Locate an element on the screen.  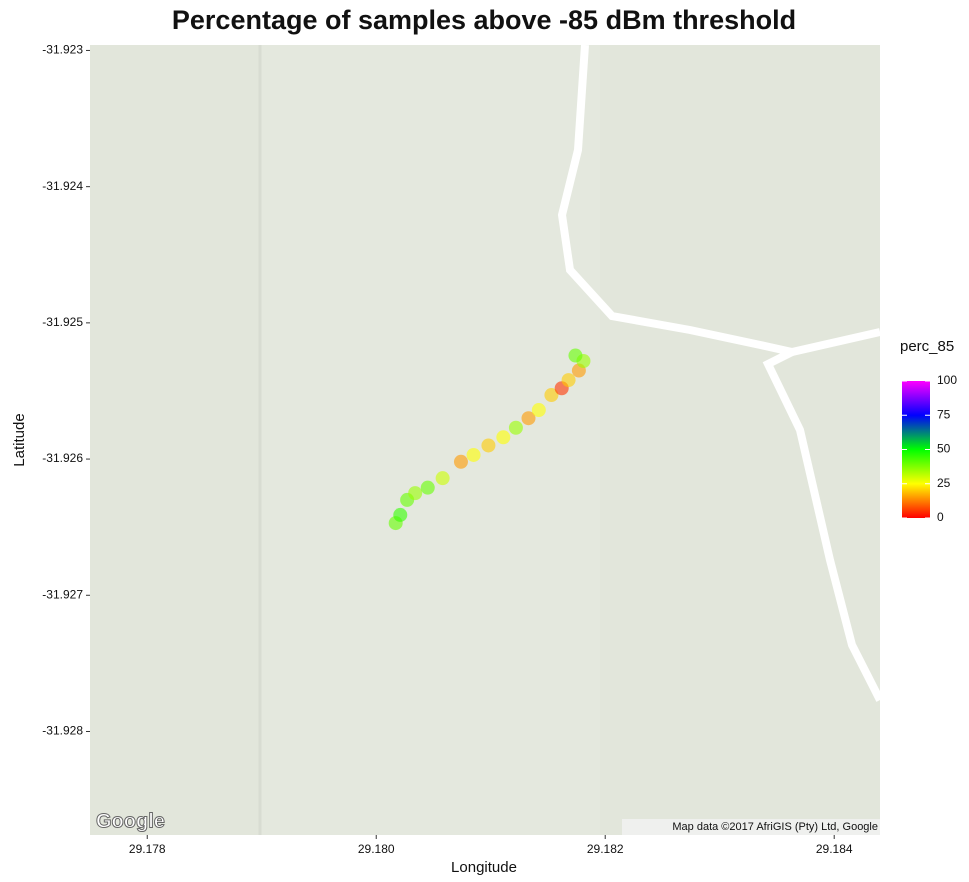
y-tick-label: -31.926 is located at coordinates (62, 458).